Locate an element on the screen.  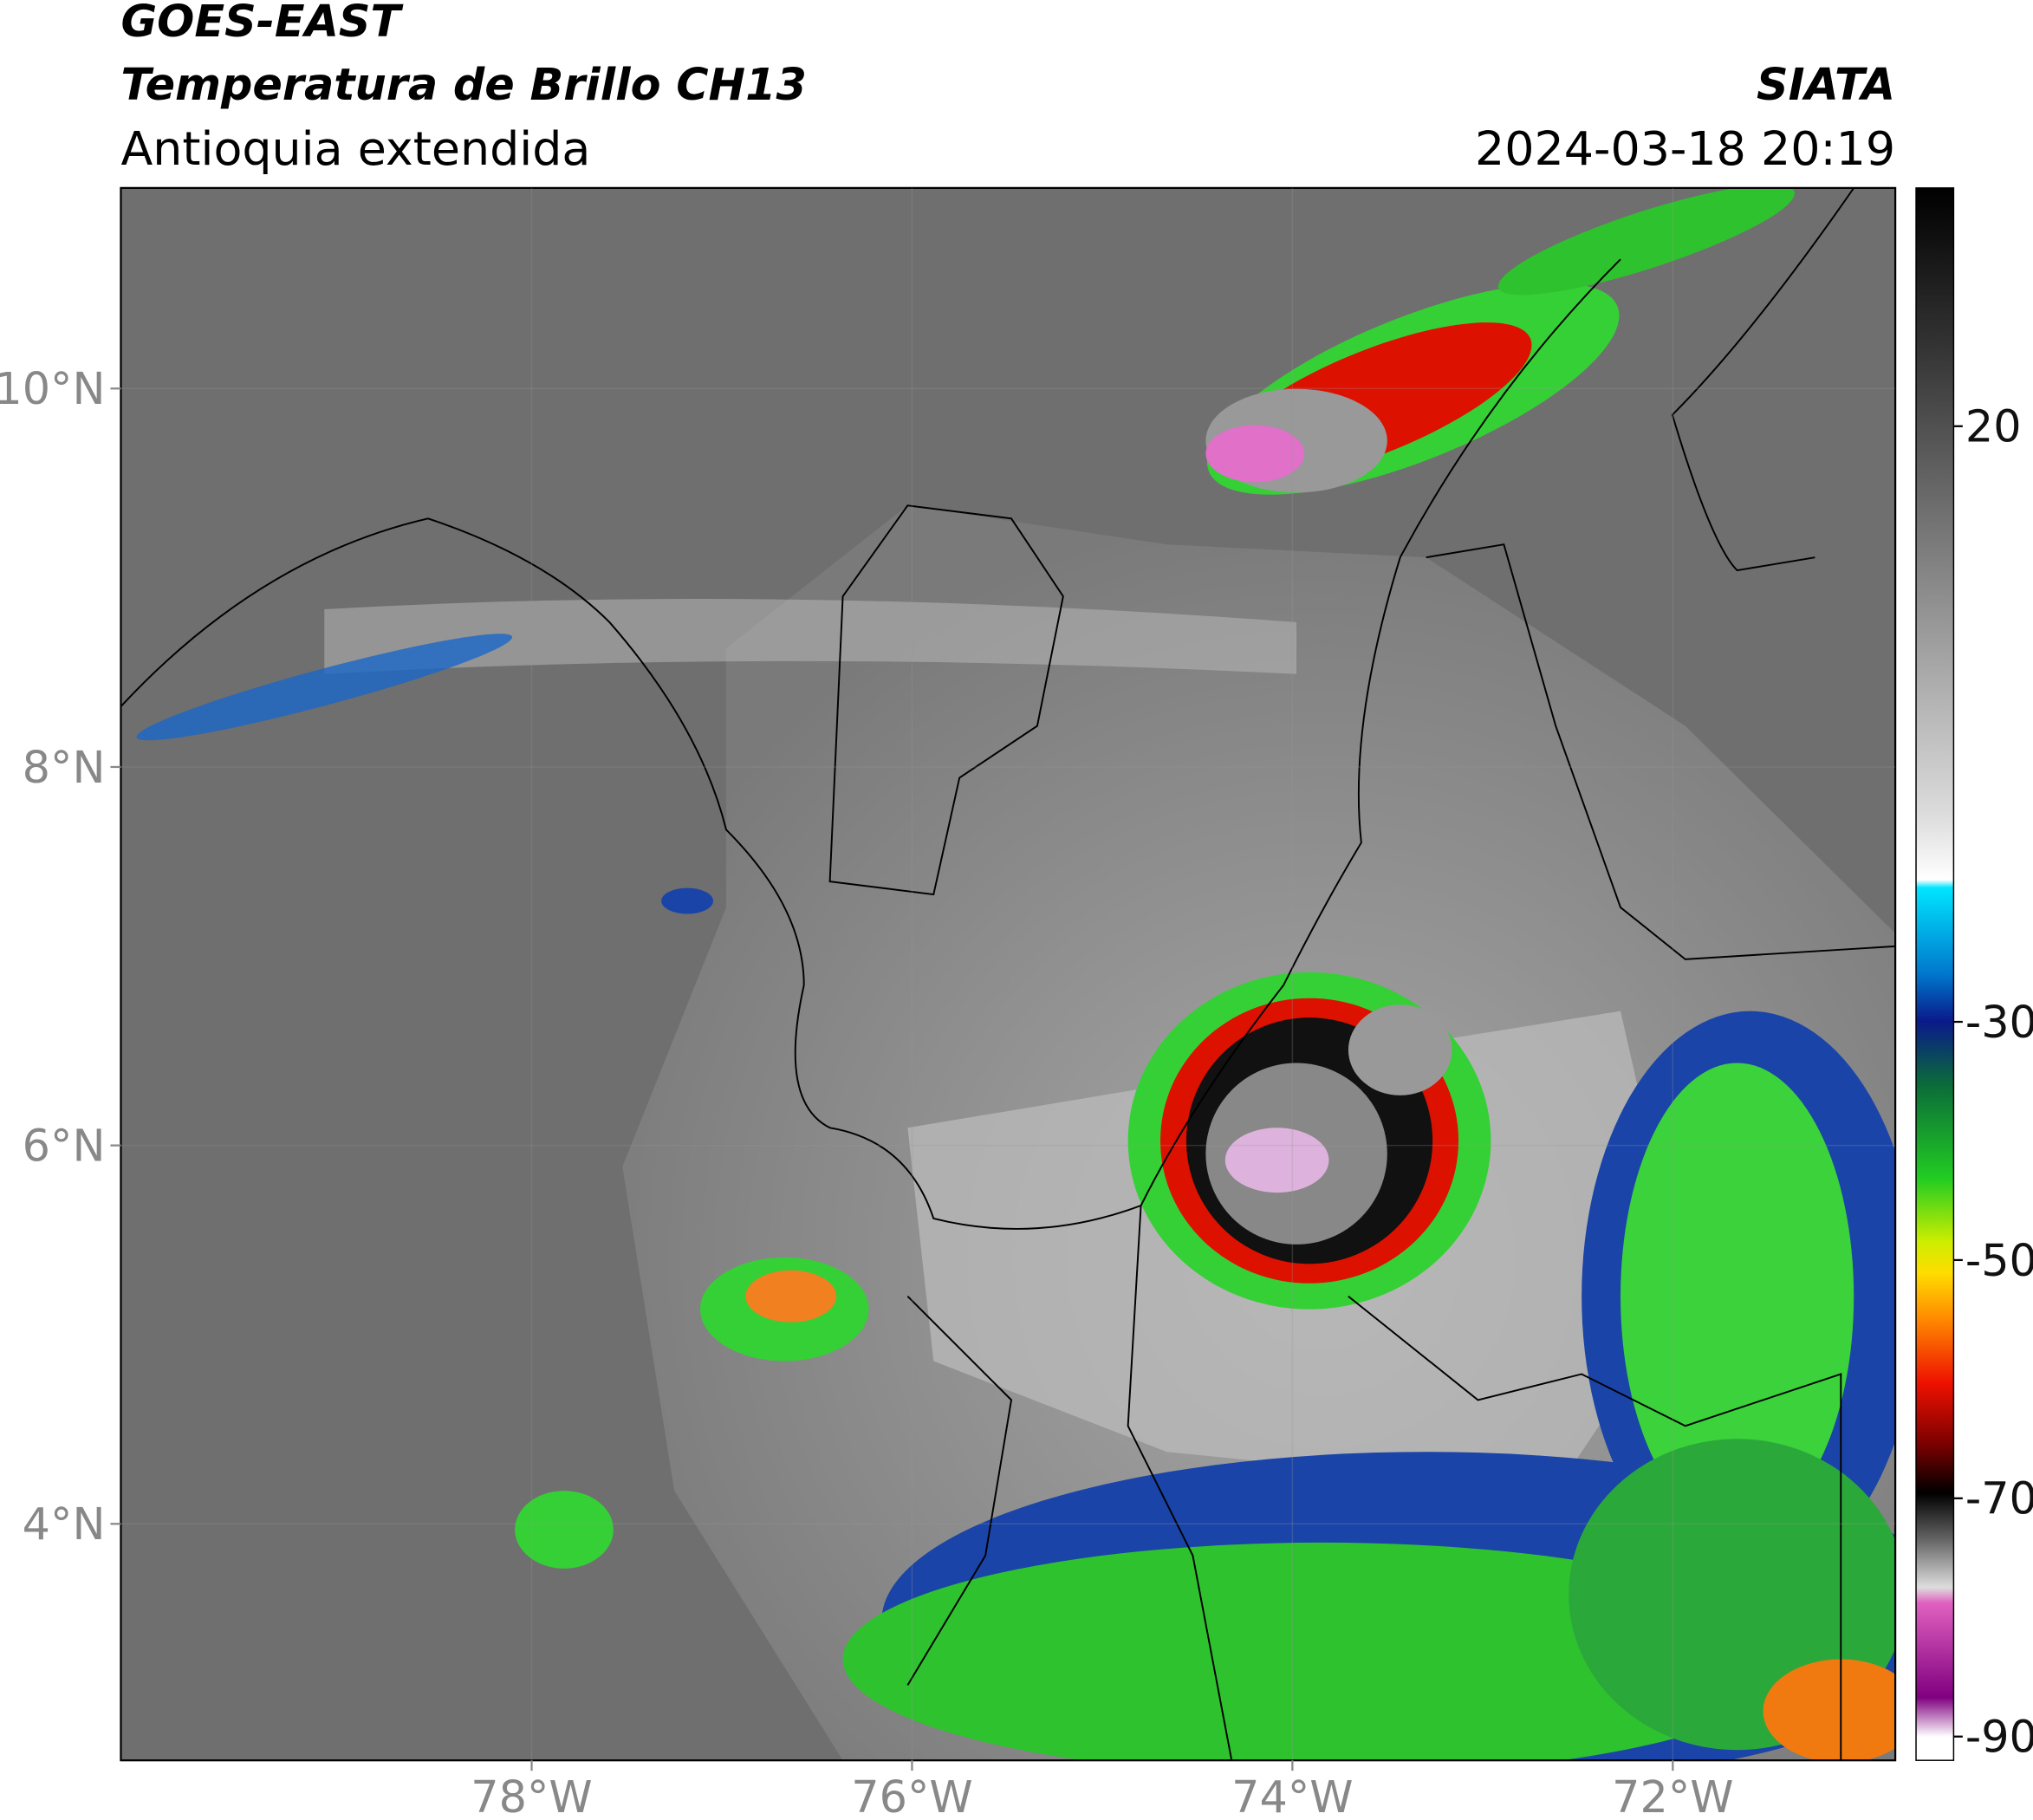
datetime: 2024-03-18 20:19 is located at coordinates (1685, 148).